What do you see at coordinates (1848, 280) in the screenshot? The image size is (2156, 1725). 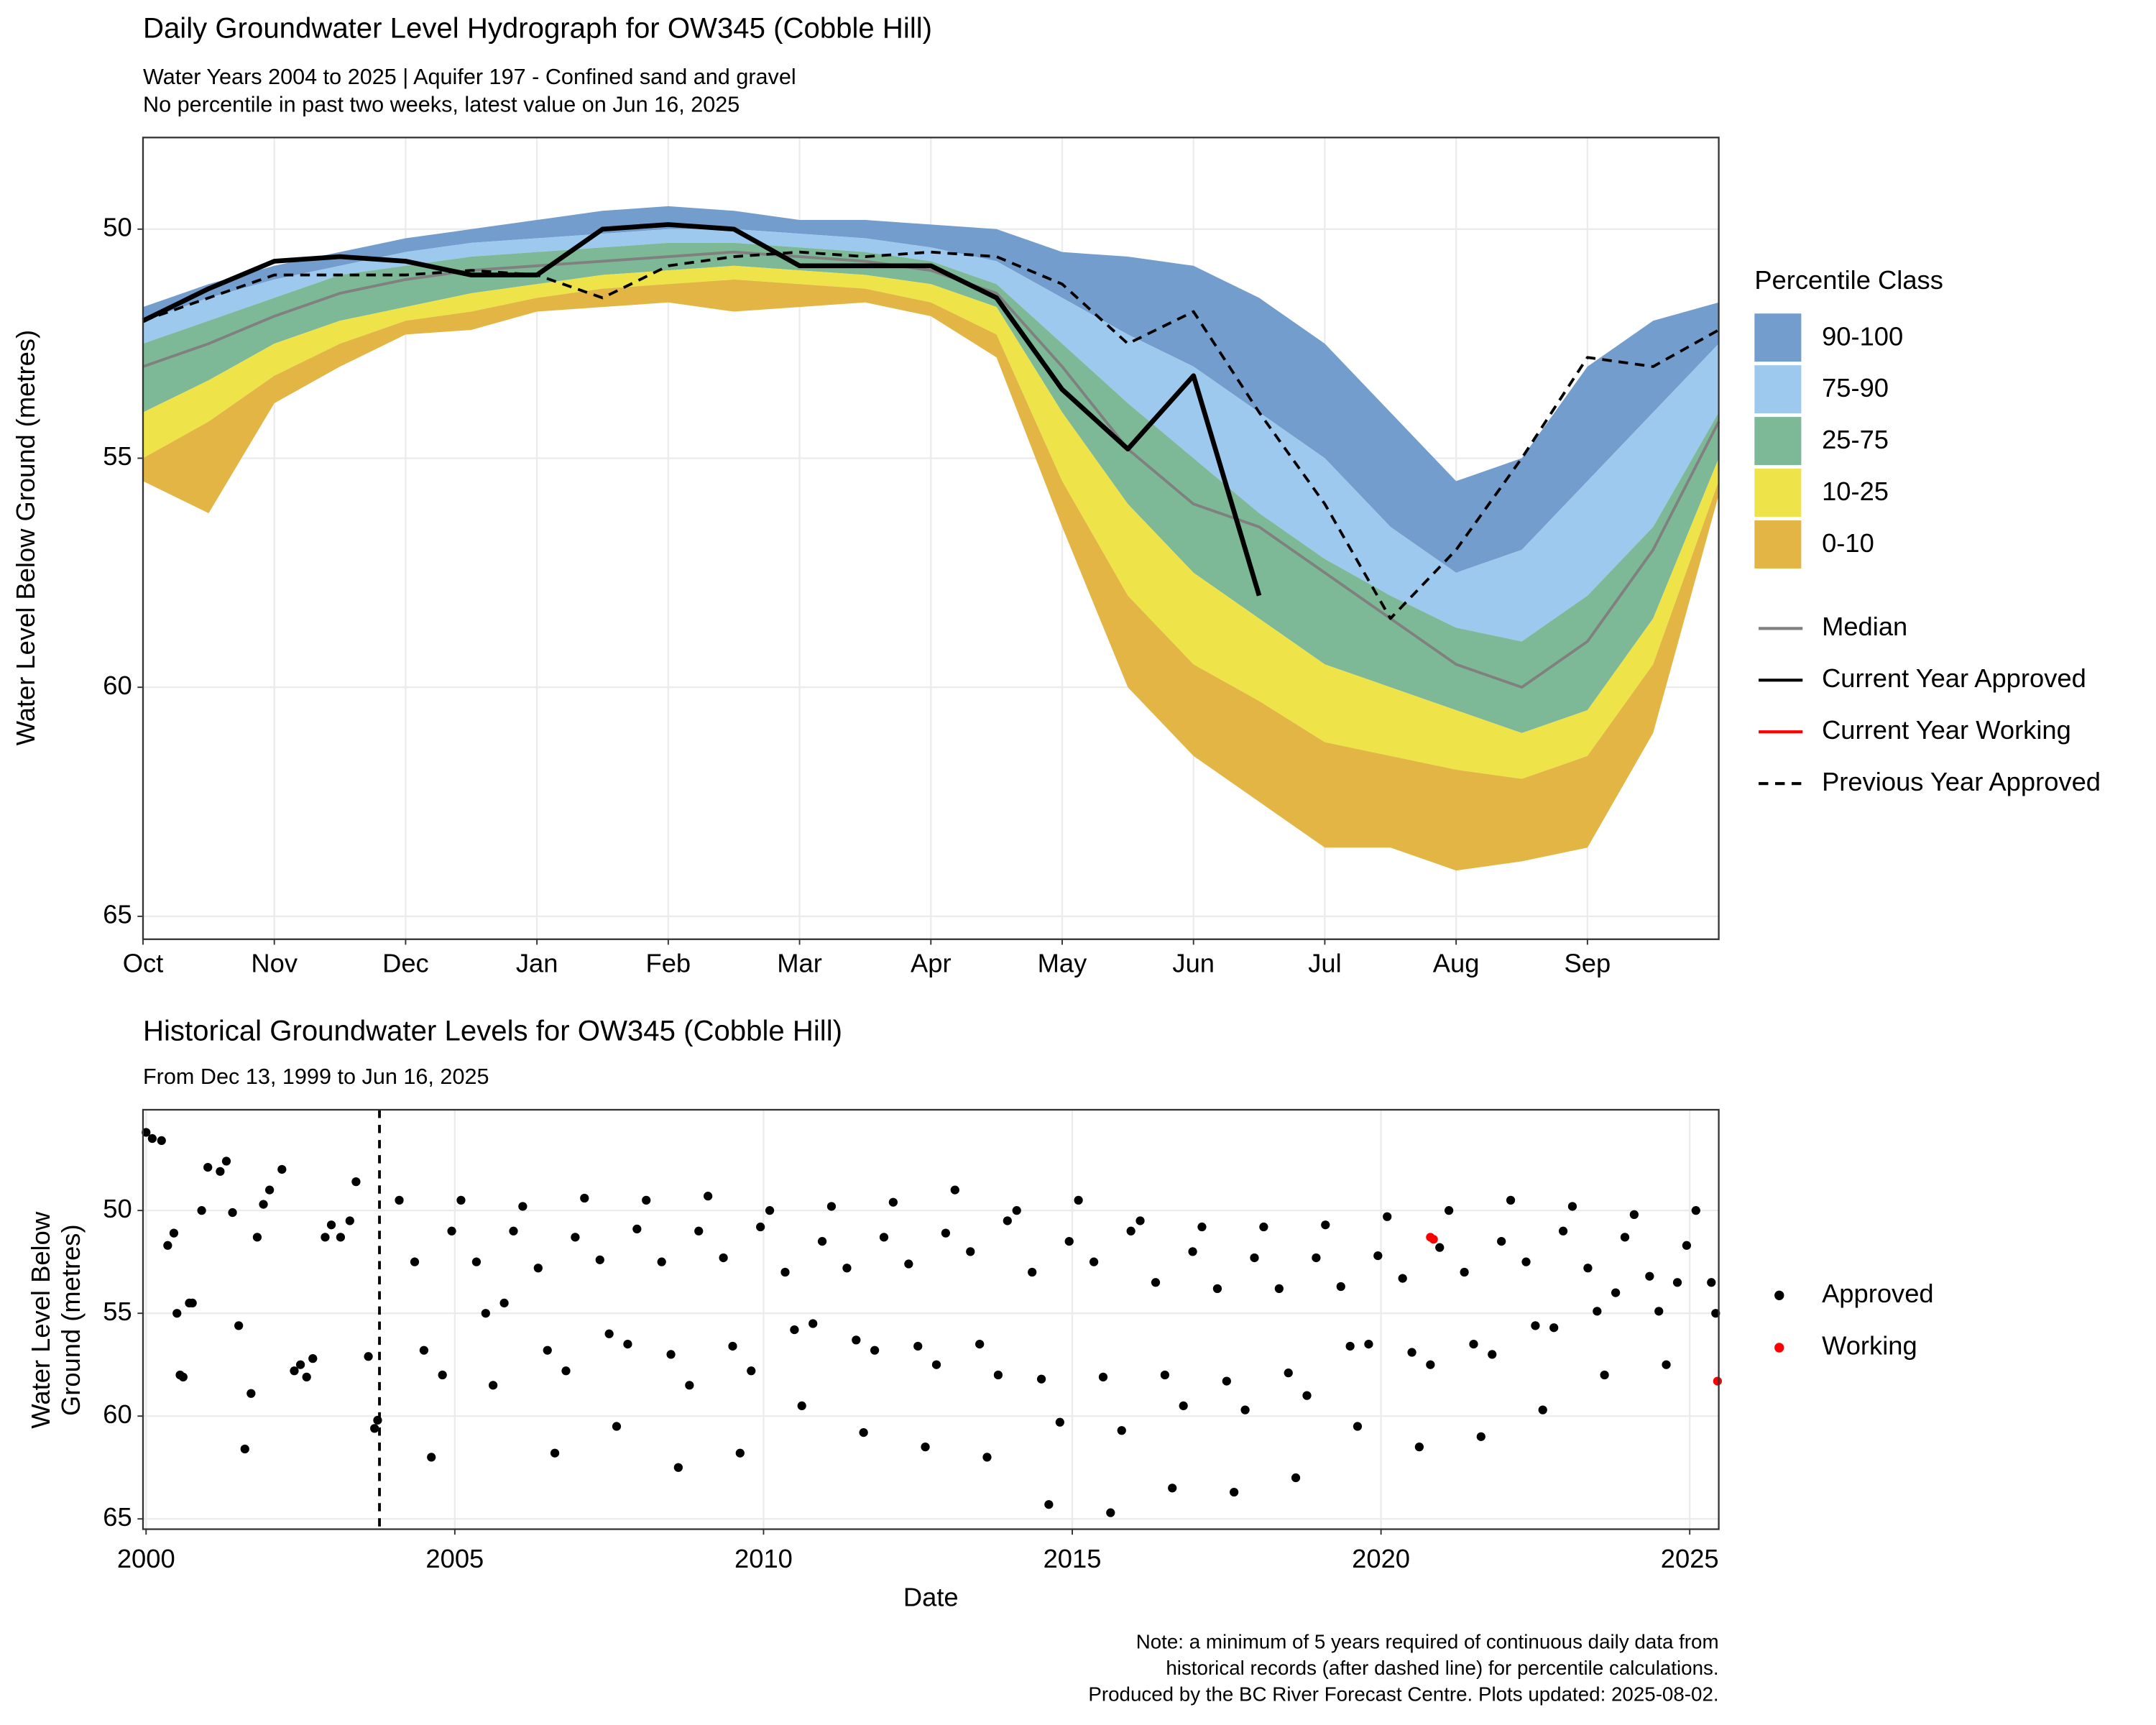 I see `legend-title: Percentile Class` at bounding box center [1848, 280].